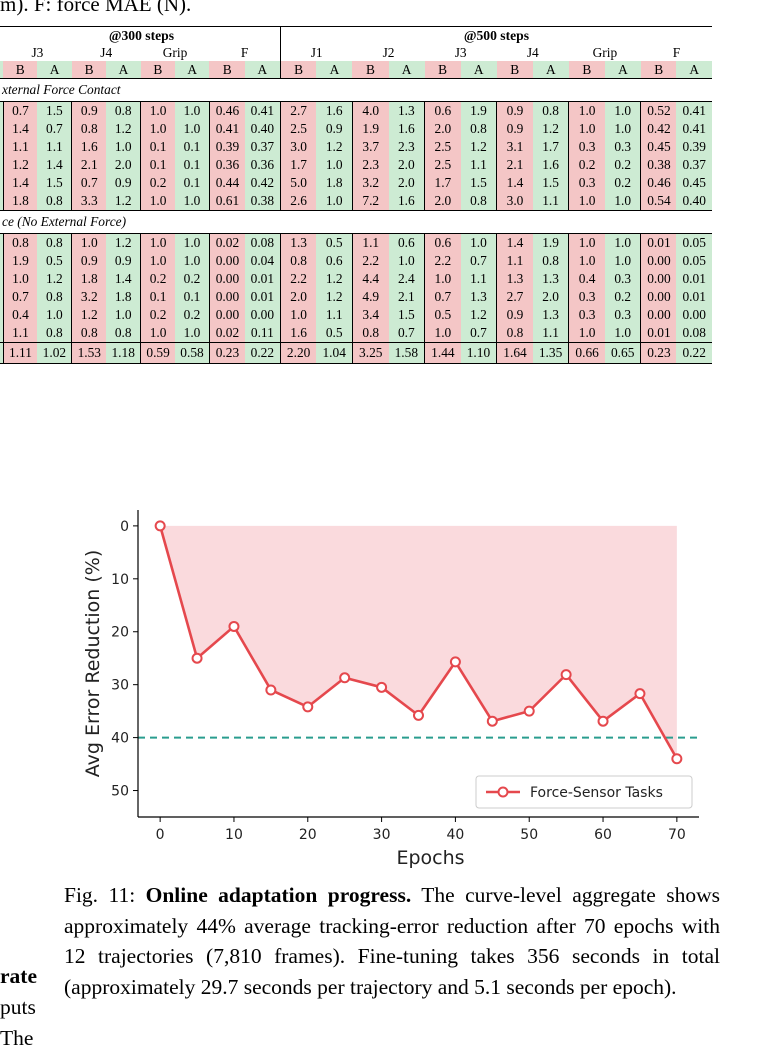 The width and height of the screenshot is (783, 1051). Describe the element at coordinates (694, 333) in the screenshot. I see `table-cell: 0.08` at that location.